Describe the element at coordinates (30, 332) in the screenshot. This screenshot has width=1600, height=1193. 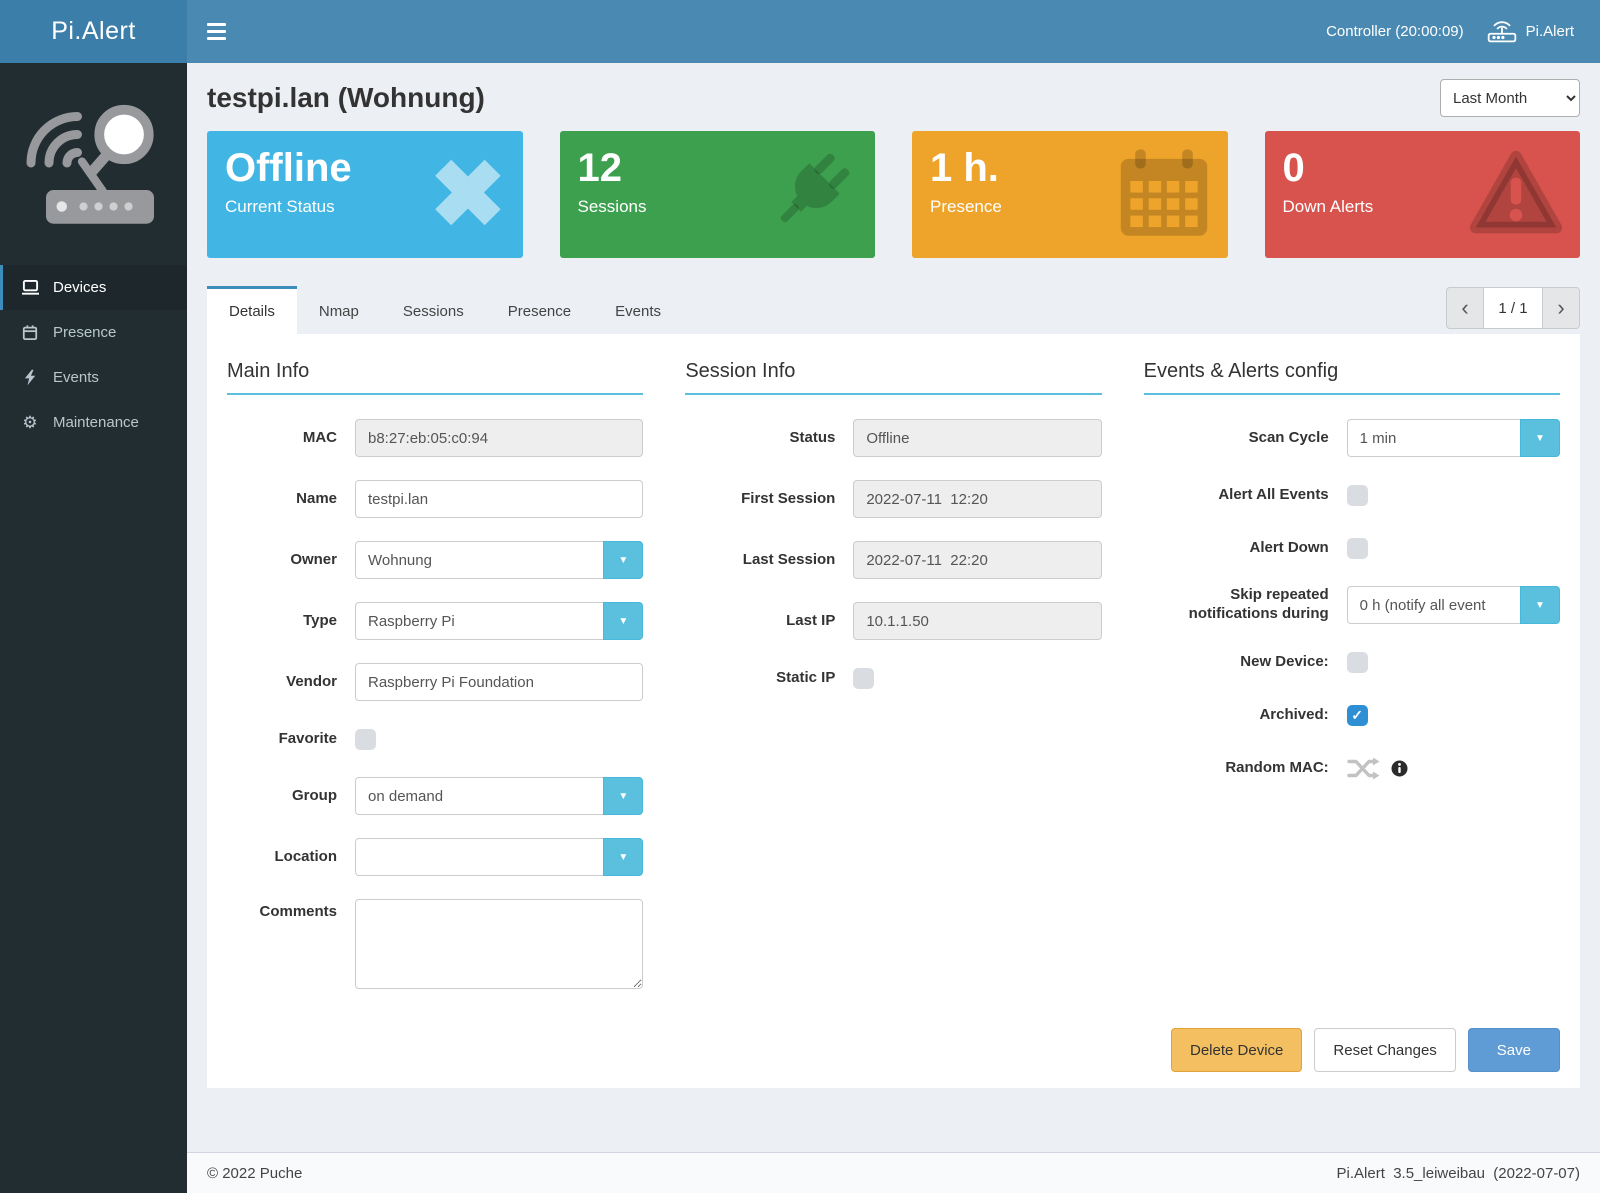
I see `presence-icon` at that location.